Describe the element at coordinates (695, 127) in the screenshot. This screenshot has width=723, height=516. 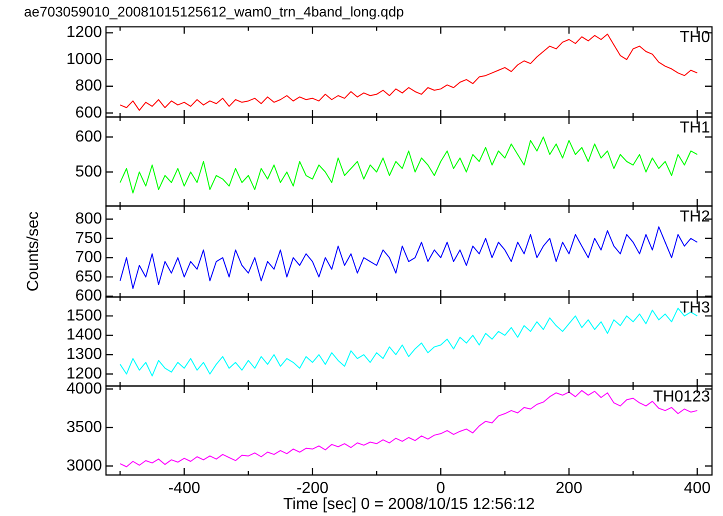
I see `series-label: TH1` at that location.